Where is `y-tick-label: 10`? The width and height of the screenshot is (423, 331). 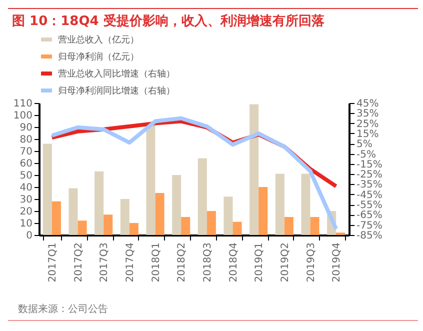 y-tick-label: 10 is located at coordinates (26, 224).